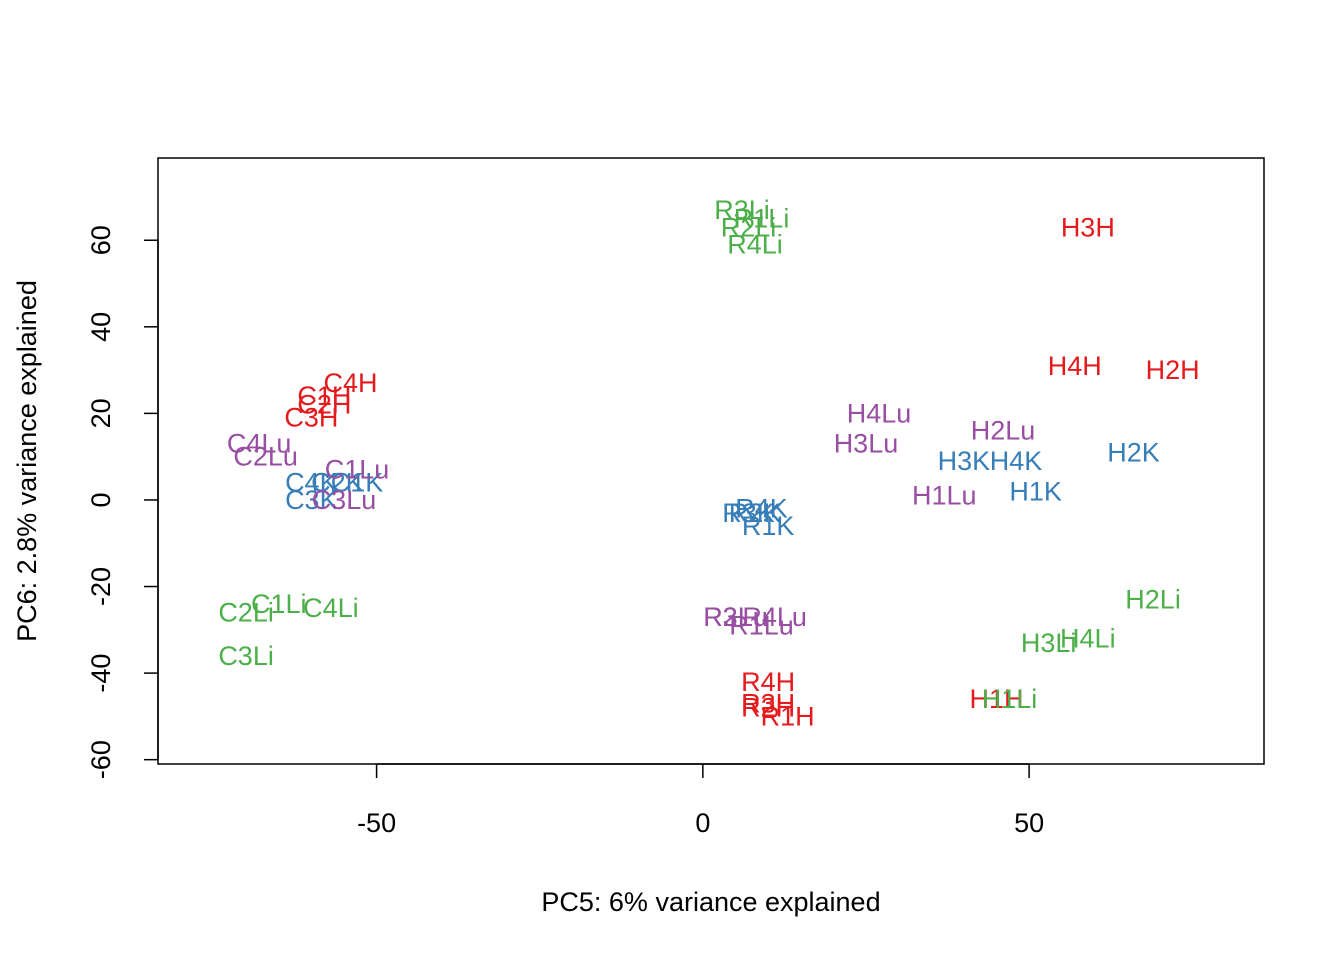 The image size is (1344, 960). What do you see at coordinates (259, 444) in the screenshot?
I see `point-c4lu: C4Lu` at bounding box center [259, 444].